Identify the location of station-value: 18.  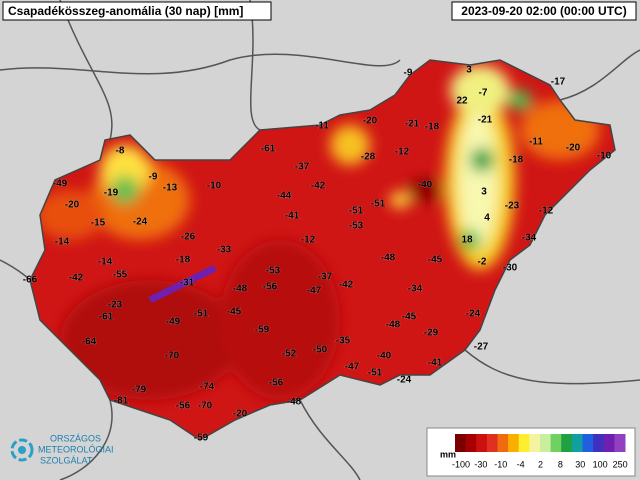
(467, 240).